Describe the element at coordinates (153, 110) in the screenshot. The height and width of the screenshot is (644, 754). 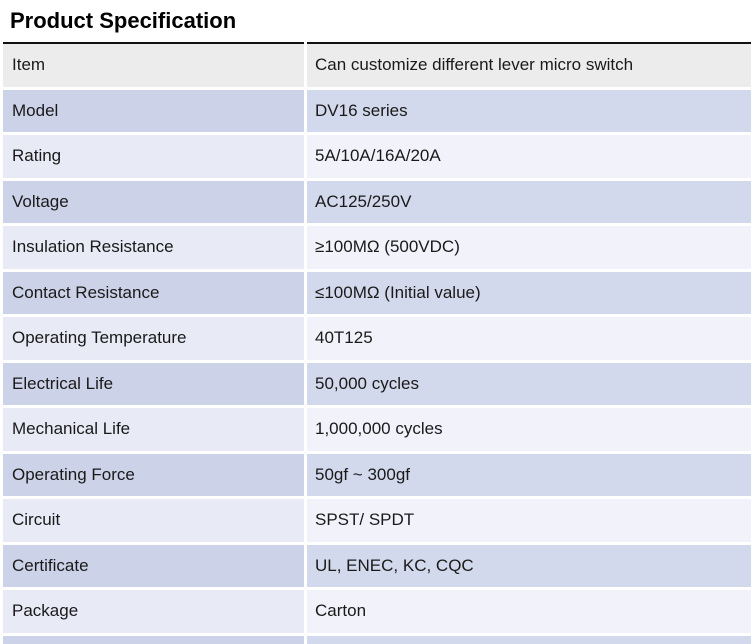
I see `spec-label: Model` at that location.